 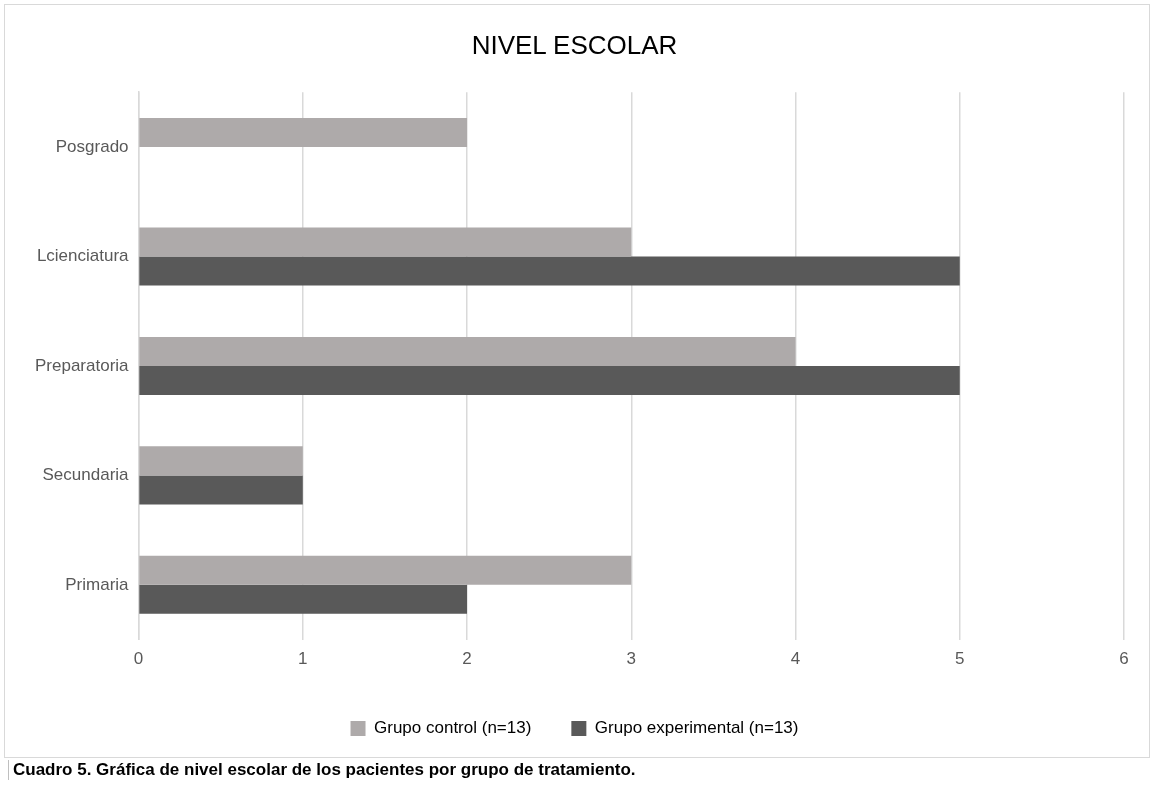 What do you see at coordinates (467, 659) in the screenshot?
I see `x-tick-label: 2` at bounding box center [467, 659].